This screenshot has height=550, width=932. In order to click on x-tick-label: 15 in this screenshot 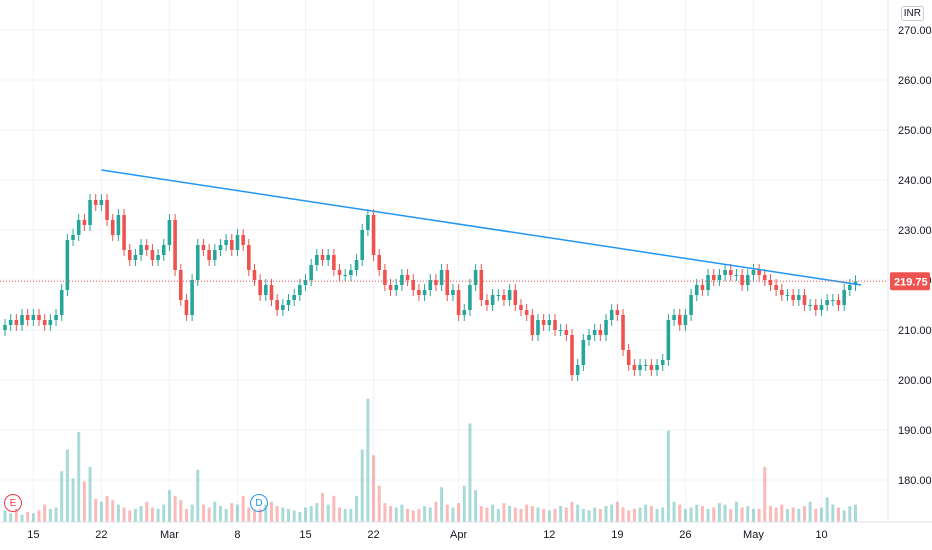, I will do `click(305, 535)`.